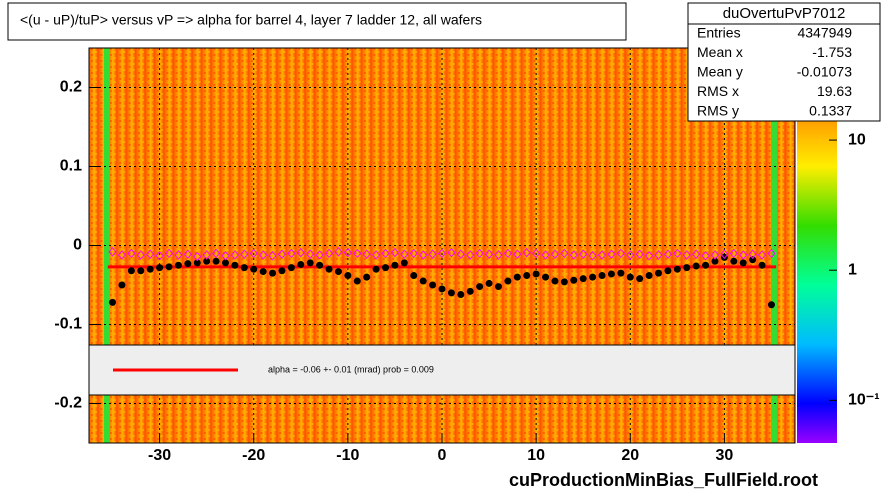  I want to click on title-box, so click(317, 21).